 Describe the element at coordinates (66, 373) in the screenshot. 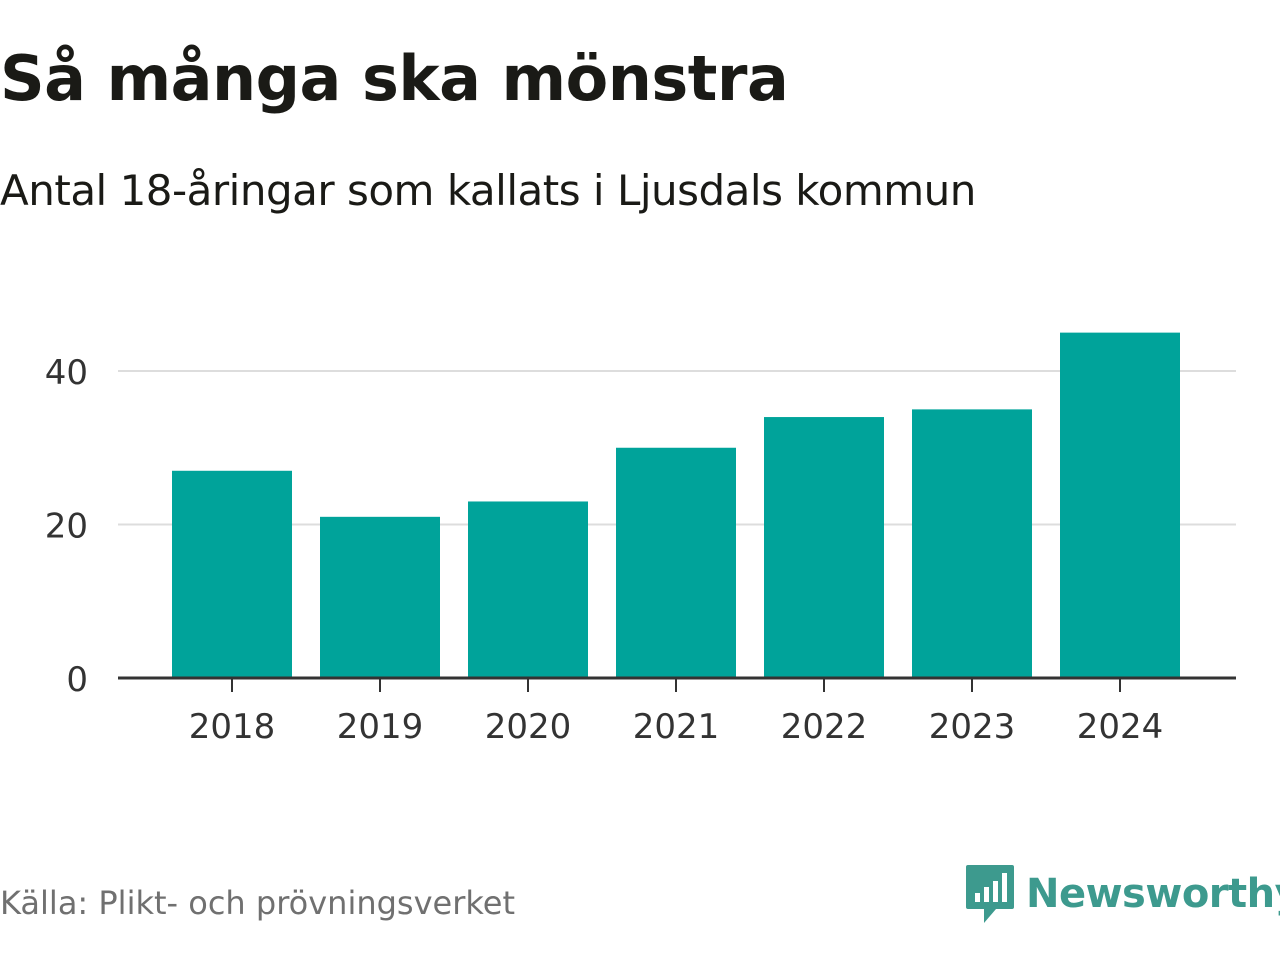

I see `y-tick-label: 40` at that location.